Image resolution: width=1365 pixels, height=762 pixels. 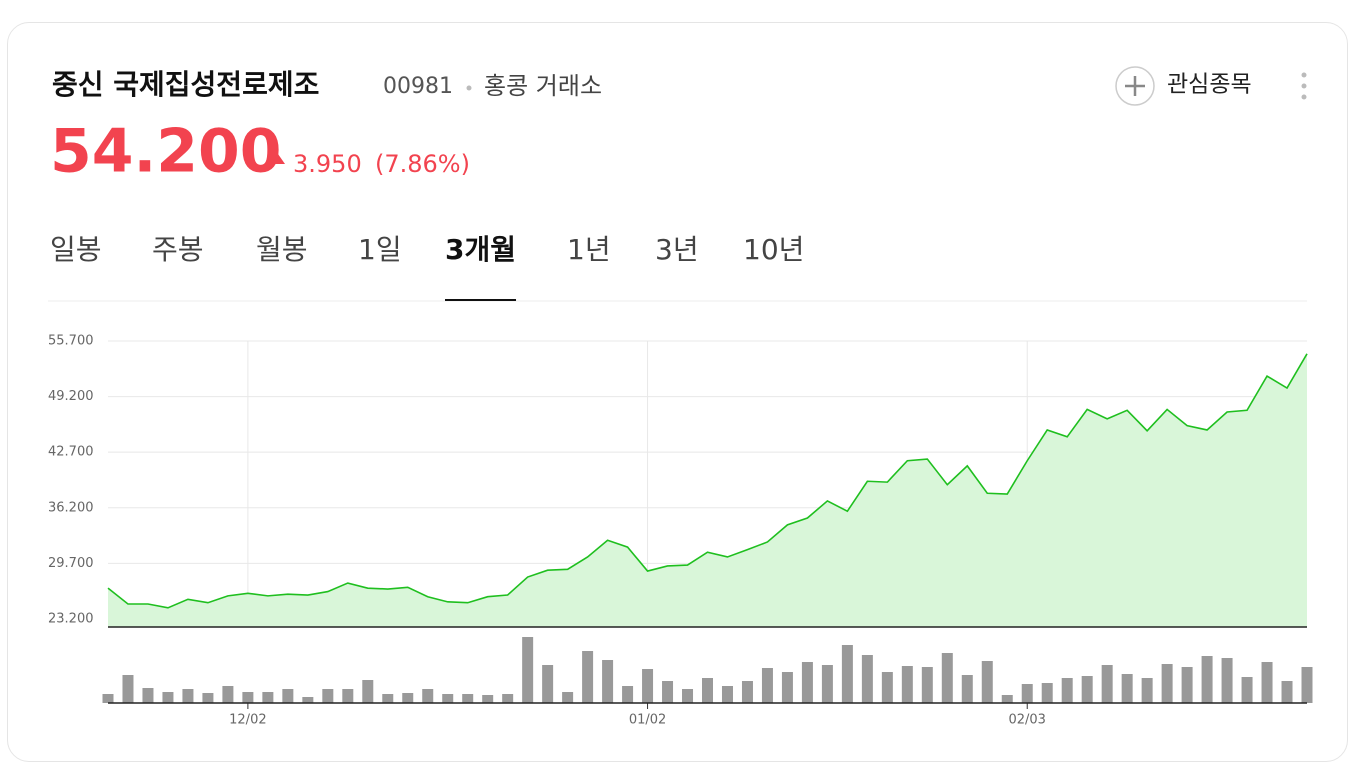 What do you see at coordinates (71, 341) in the screenshot?
I see `y-tick-label: 55.700` at bounding box center [71, 341].